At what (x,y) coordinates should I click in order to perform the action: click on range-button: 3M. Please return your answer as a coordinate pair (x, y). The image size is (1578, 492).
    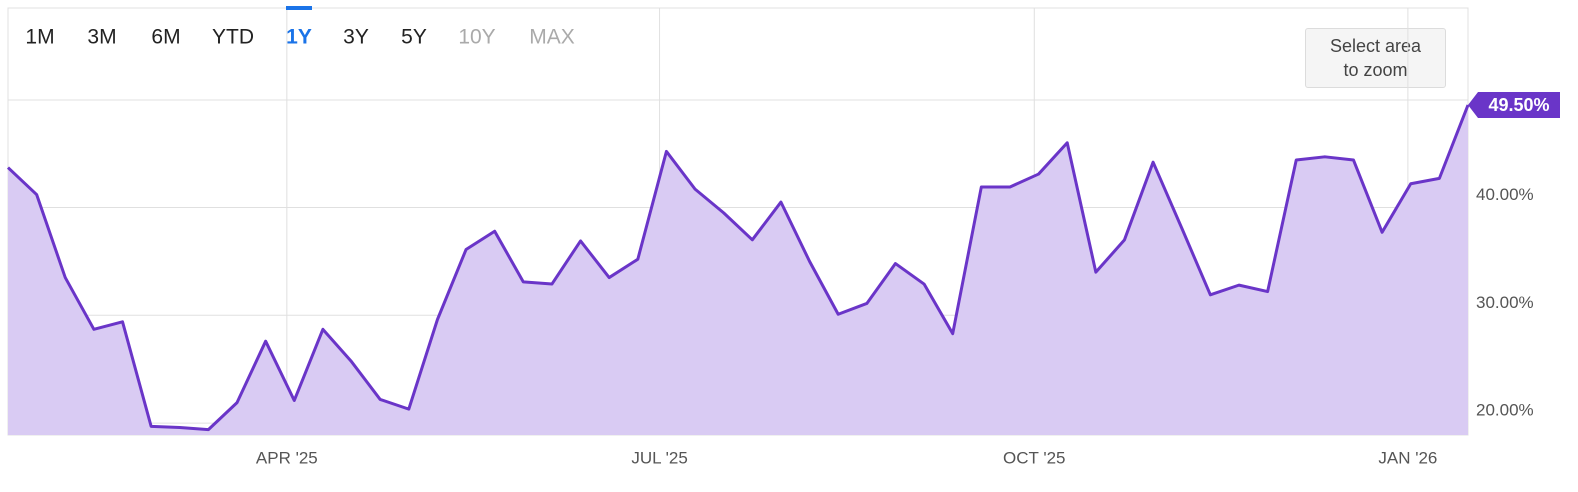
    Looking at the image, I should click on (101, 37).